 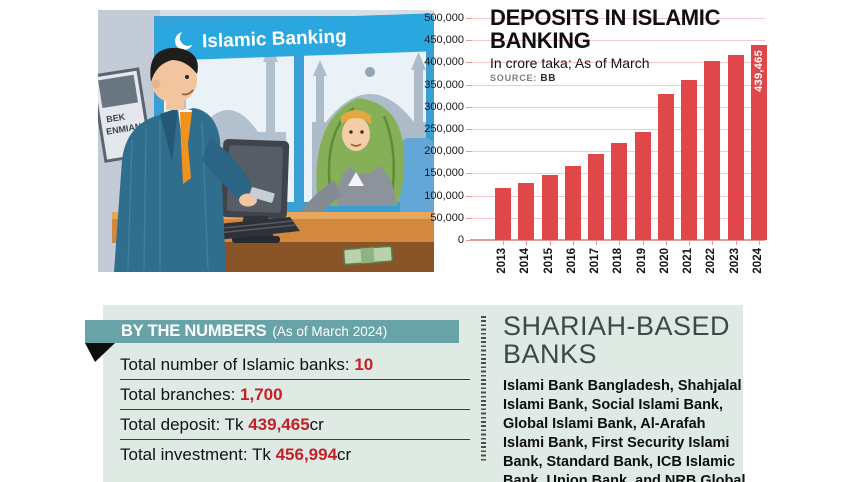 What do you see at coordinates (444, 40) in the screenshot?
I see `y-axis-label: 450,000` at bounding box center [444, 40].